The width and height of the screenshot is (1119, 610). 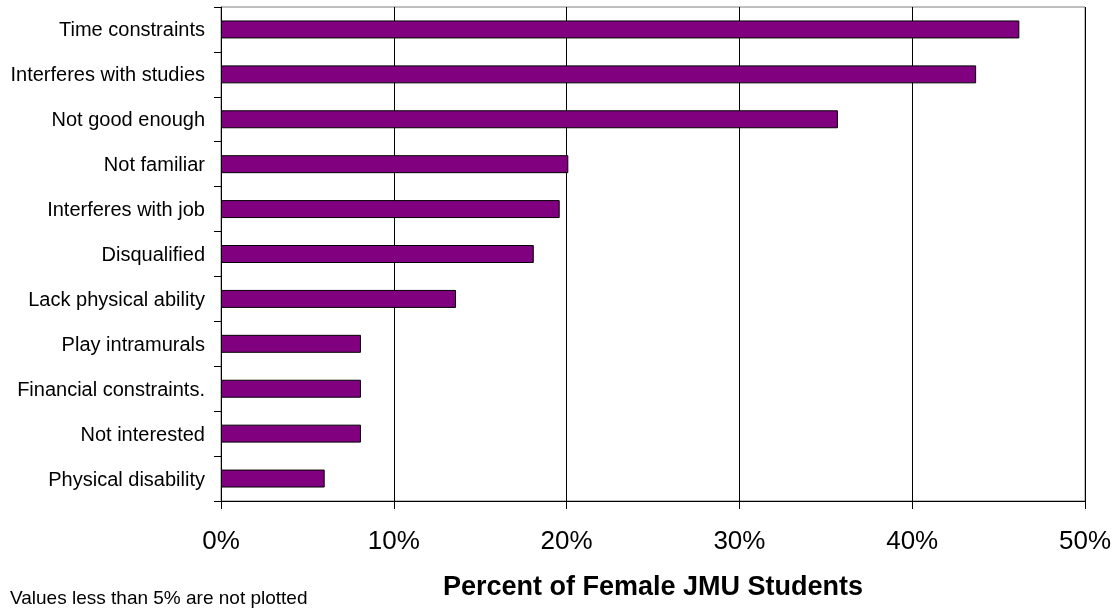 I want to click on y-tick-label: Financial constraints., so click(x=111, y=388).